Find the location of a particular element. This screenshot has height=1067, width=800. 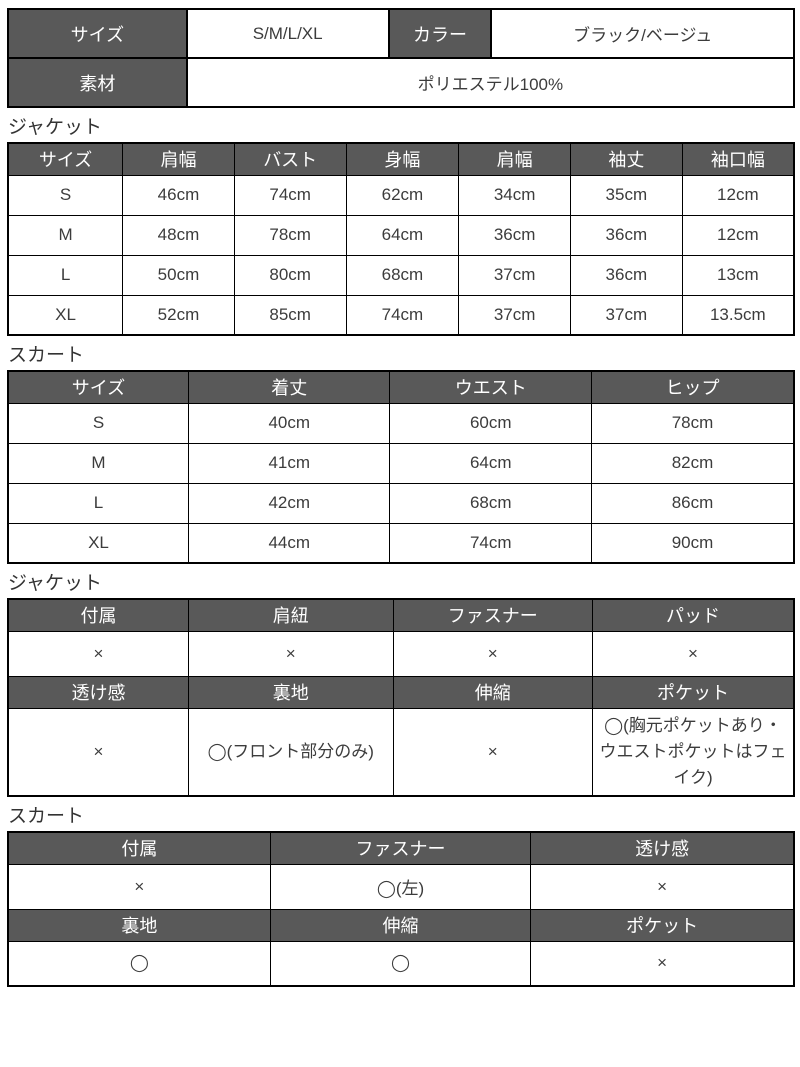

measure-cell: 48cm is located at coordinates (178, 235).